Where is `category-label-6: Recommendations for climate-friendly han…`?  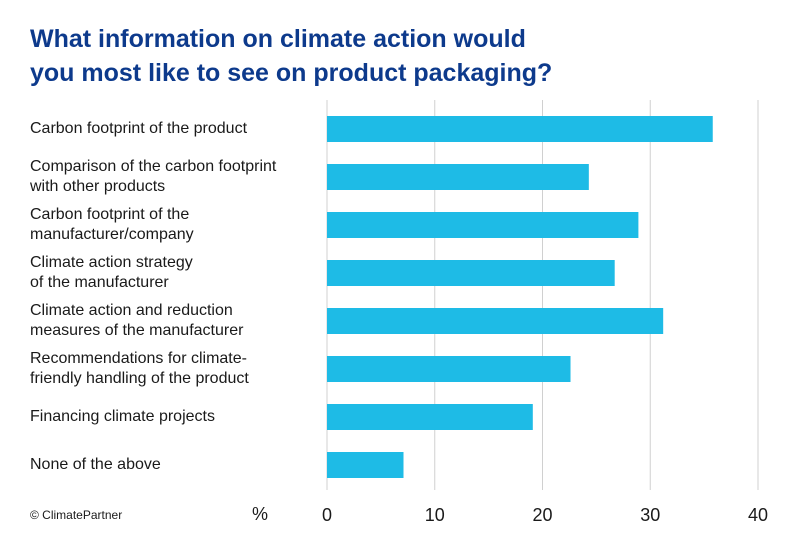 category-label-6: Recommendations for climate-friendly han… is located at coordinates (175, 369).